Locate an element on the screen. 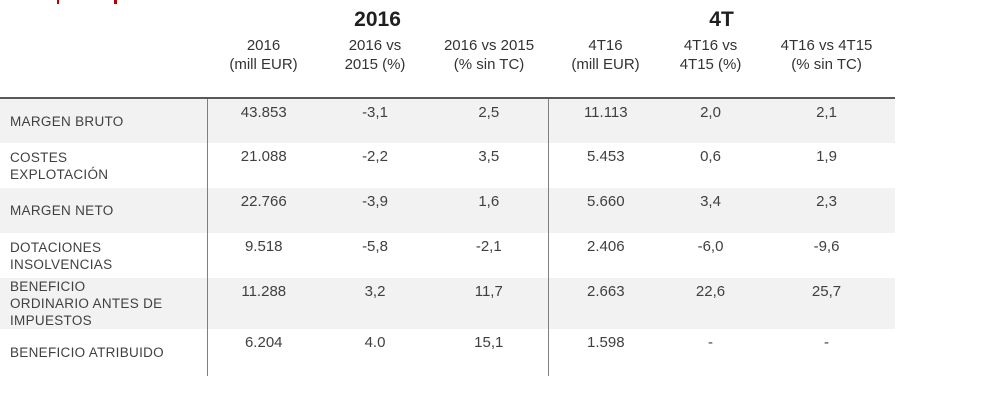 The height and width of the screenshot is (403, 985). cell-value: 5.660 is located at coordinates (605, 210).